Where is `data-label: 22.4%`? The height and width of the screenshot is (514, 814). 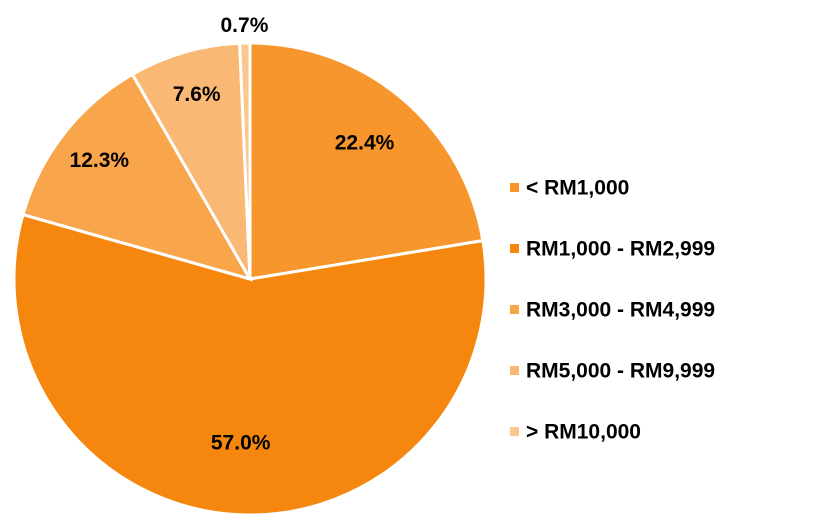
data-label: 22.4% is located at coordinates (365, 143).